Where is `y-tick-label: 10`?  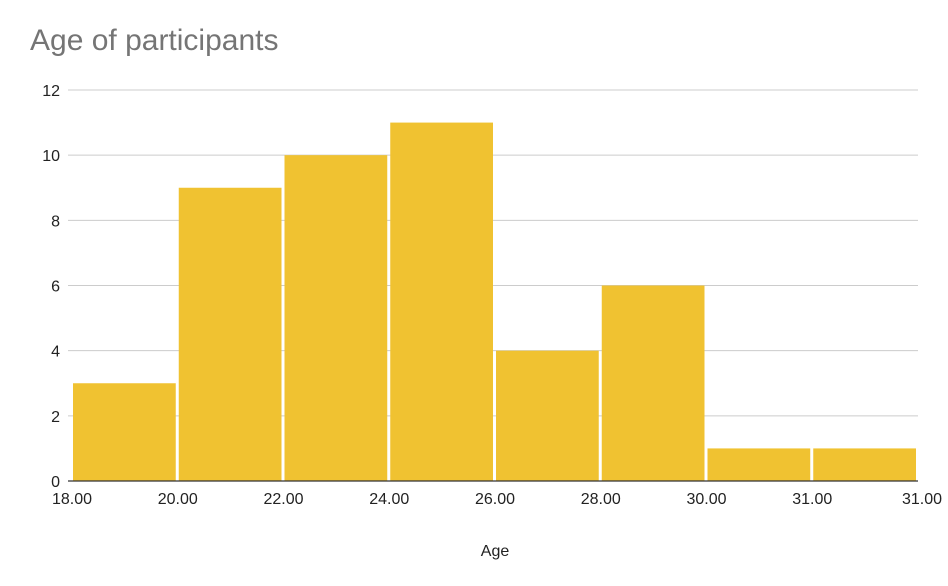 y-tick-label: 10 is located at coordinates (51, 156).